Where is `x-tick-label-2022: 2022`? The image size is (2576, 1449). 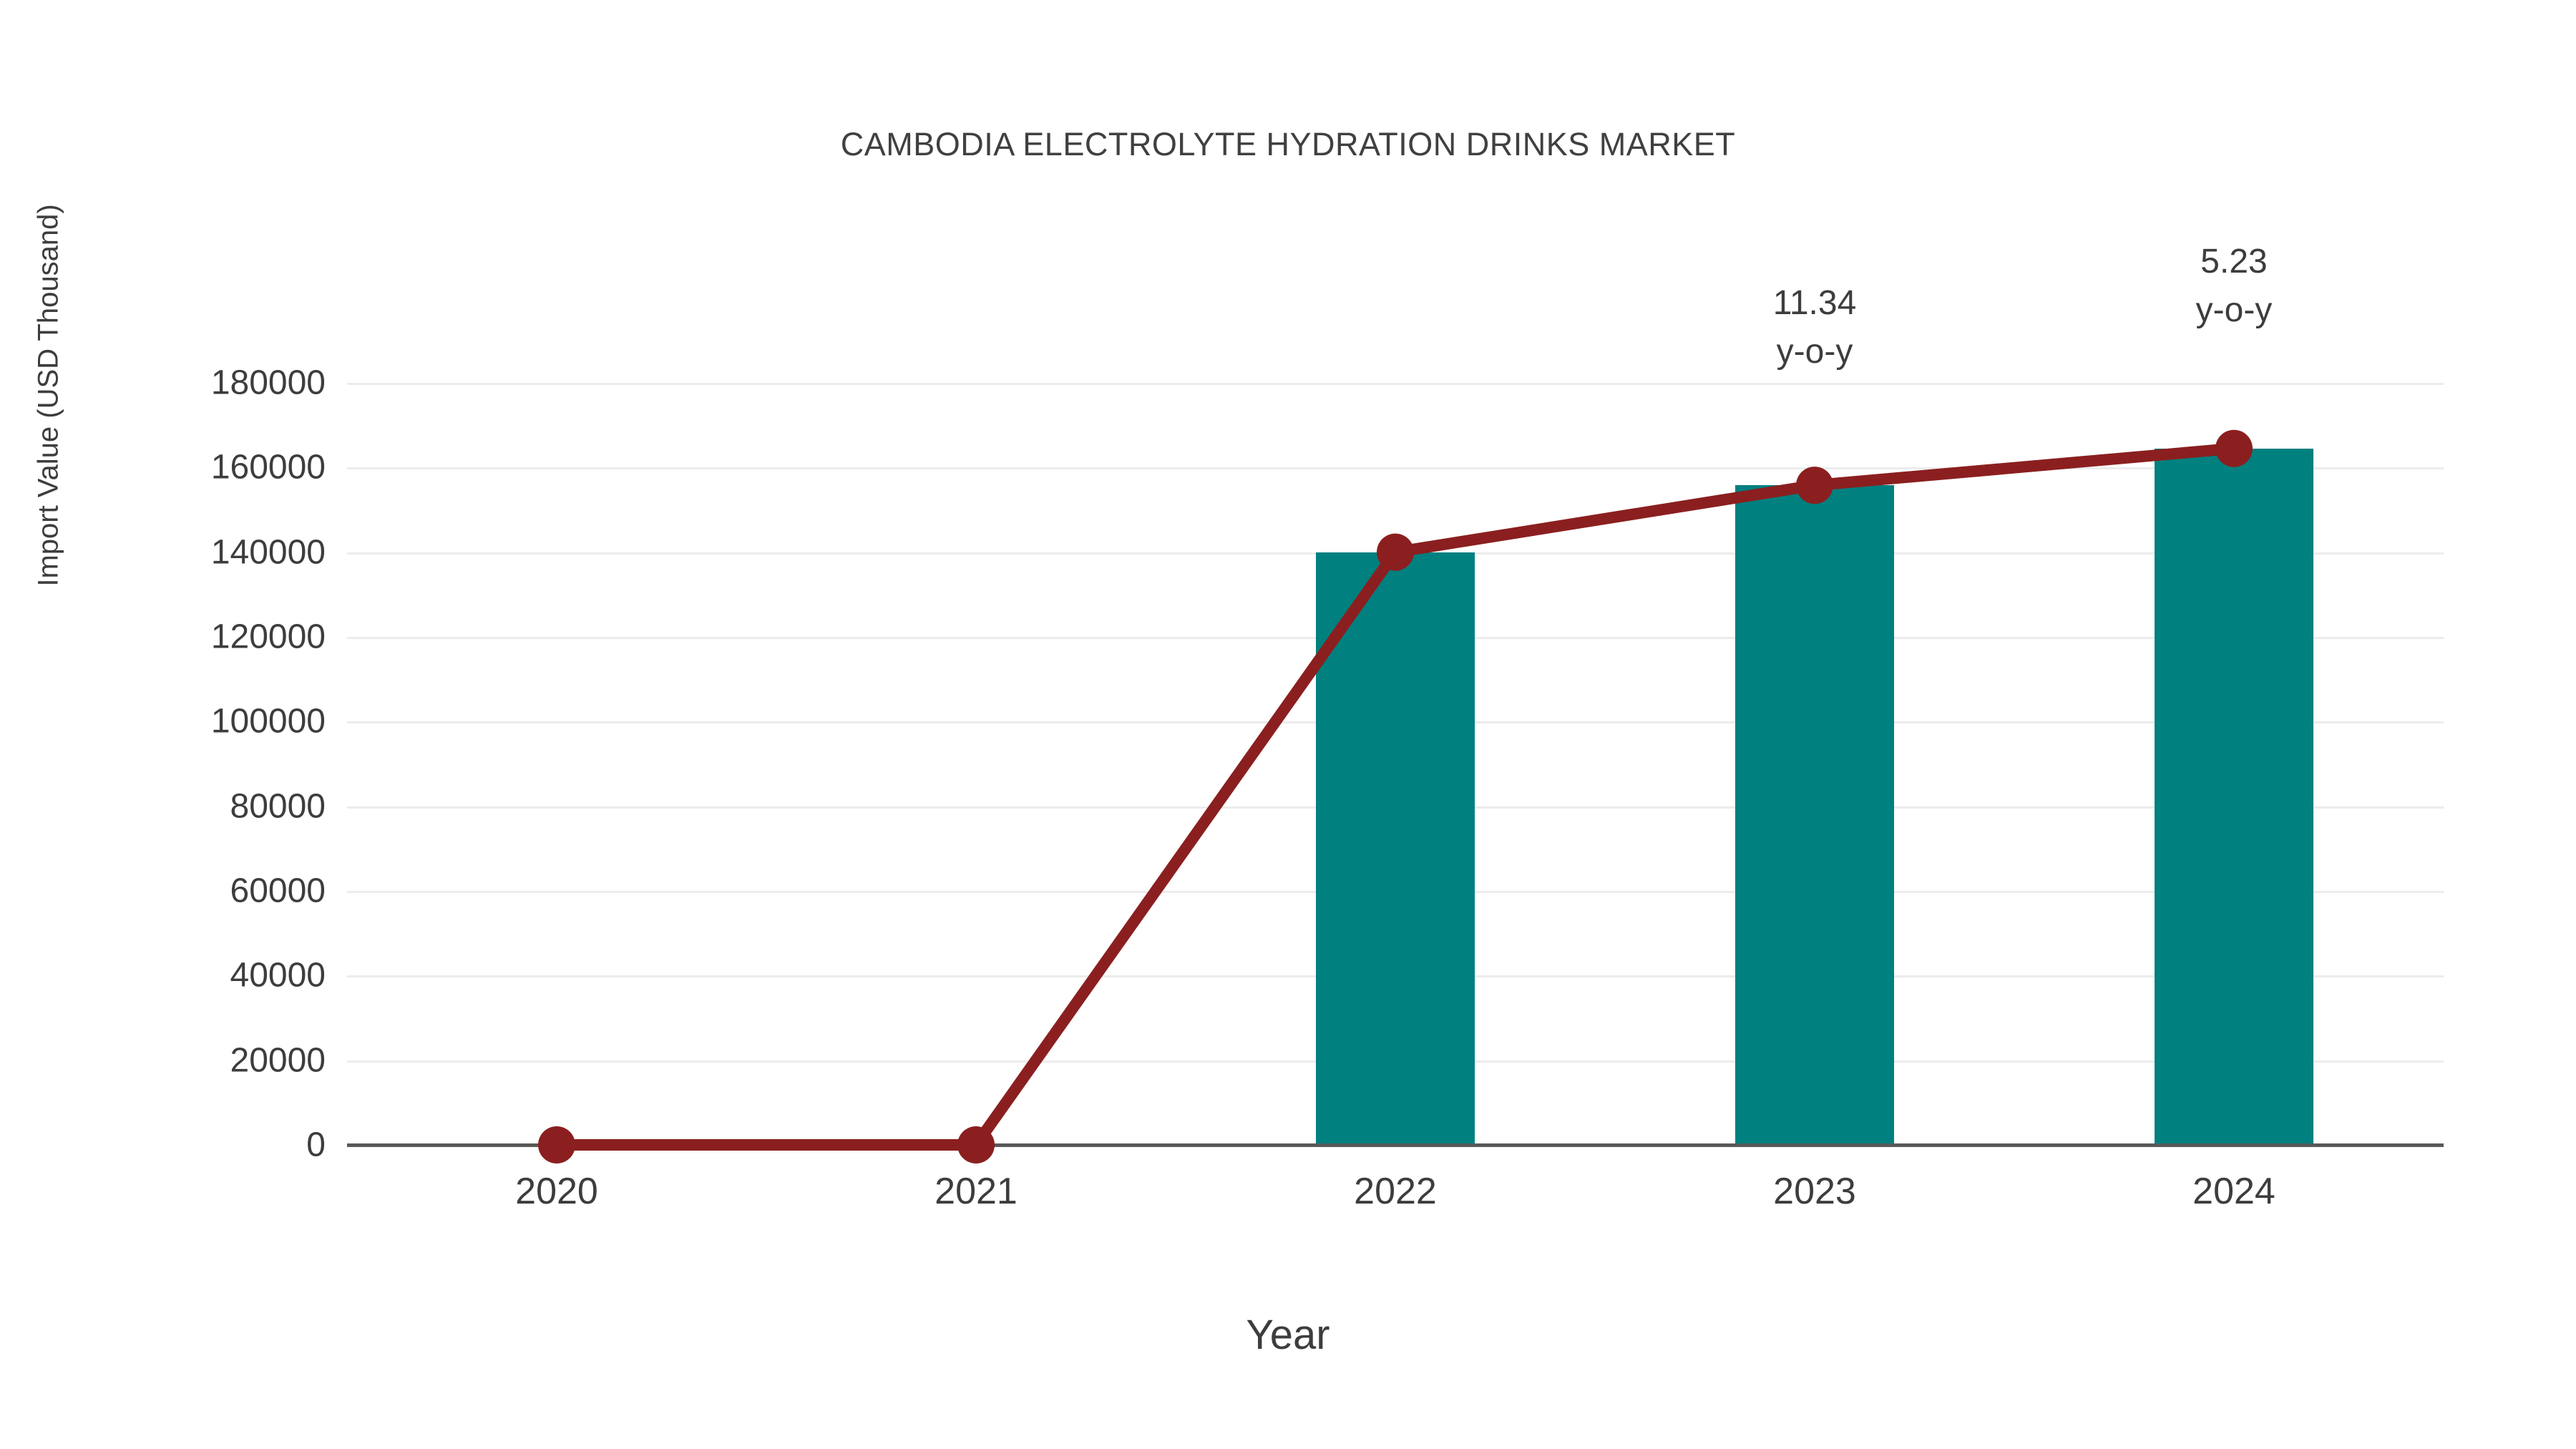 x-tick-label-2022: 2022 is located at coordinates (1395, 1191).